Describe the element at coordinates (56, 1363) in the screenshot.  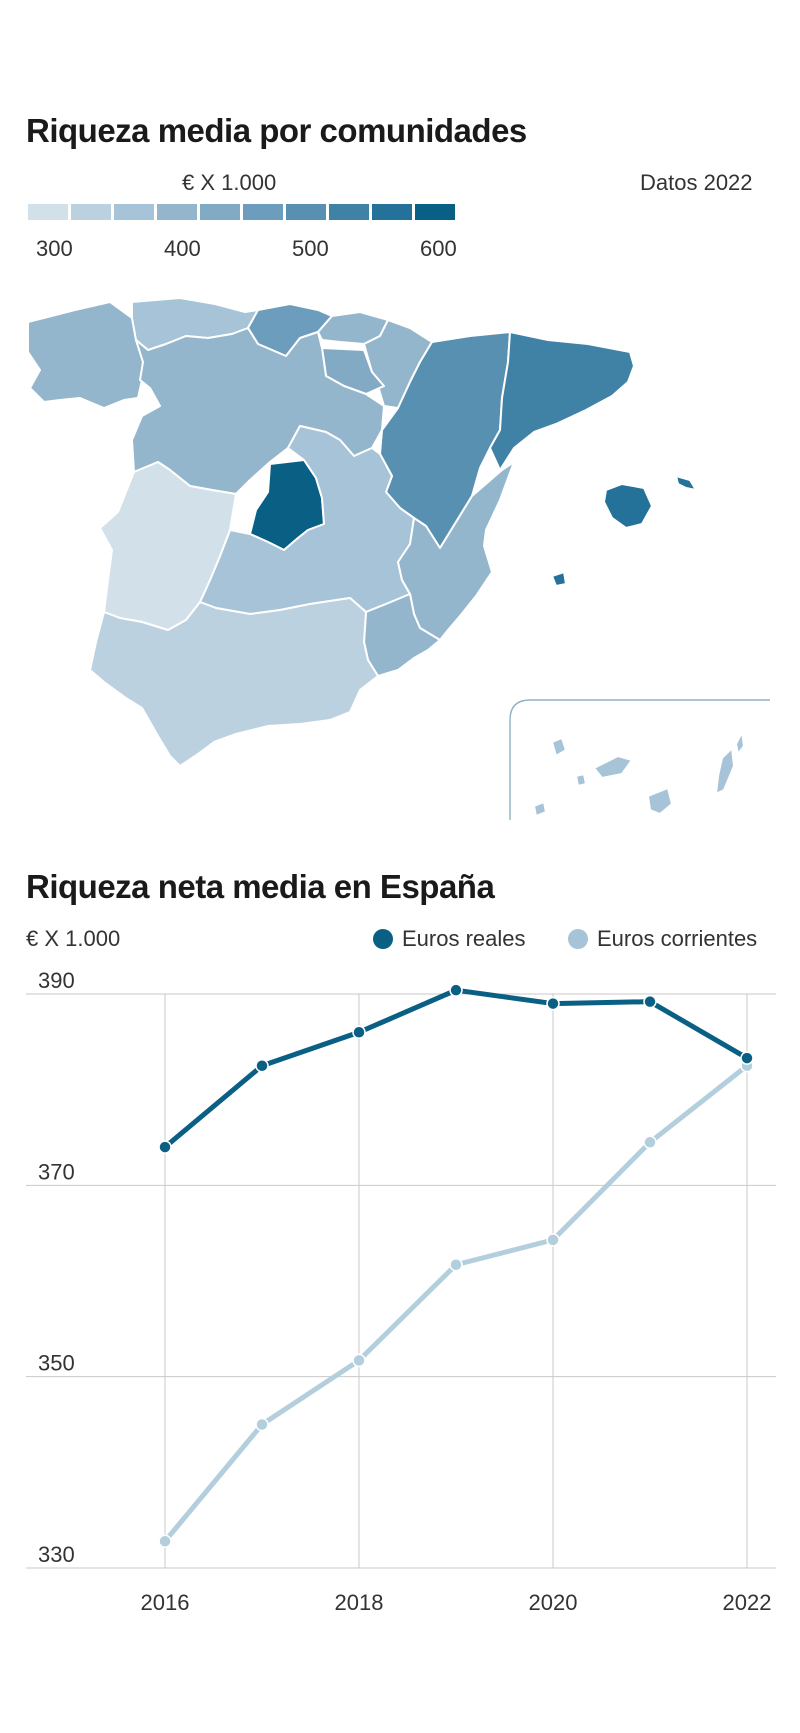
I see `y-tick-label-350: 350` at that location.